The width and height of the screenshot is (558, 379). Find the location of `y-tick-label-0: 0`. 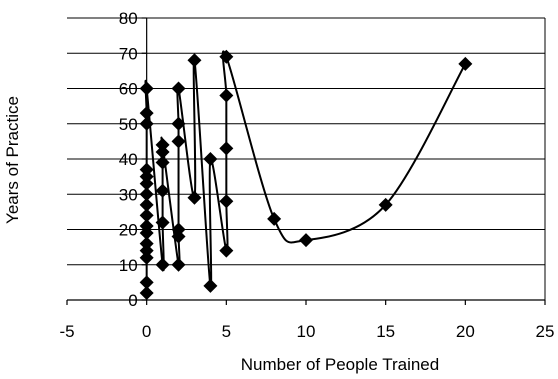

y-tick-label-0: 0 is located at coordinates (132, 300).